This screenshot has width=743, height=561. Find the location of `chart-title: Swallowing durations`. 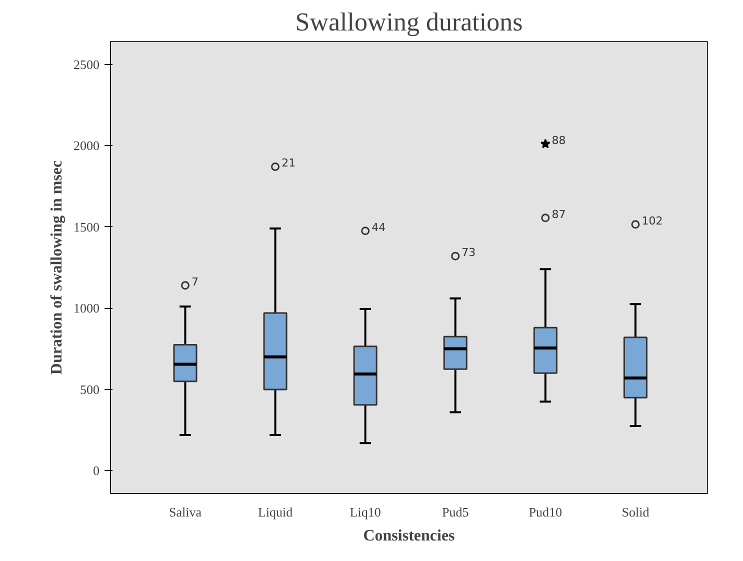

chart-title: Swallowing durations is located at coordinates (409, 22).